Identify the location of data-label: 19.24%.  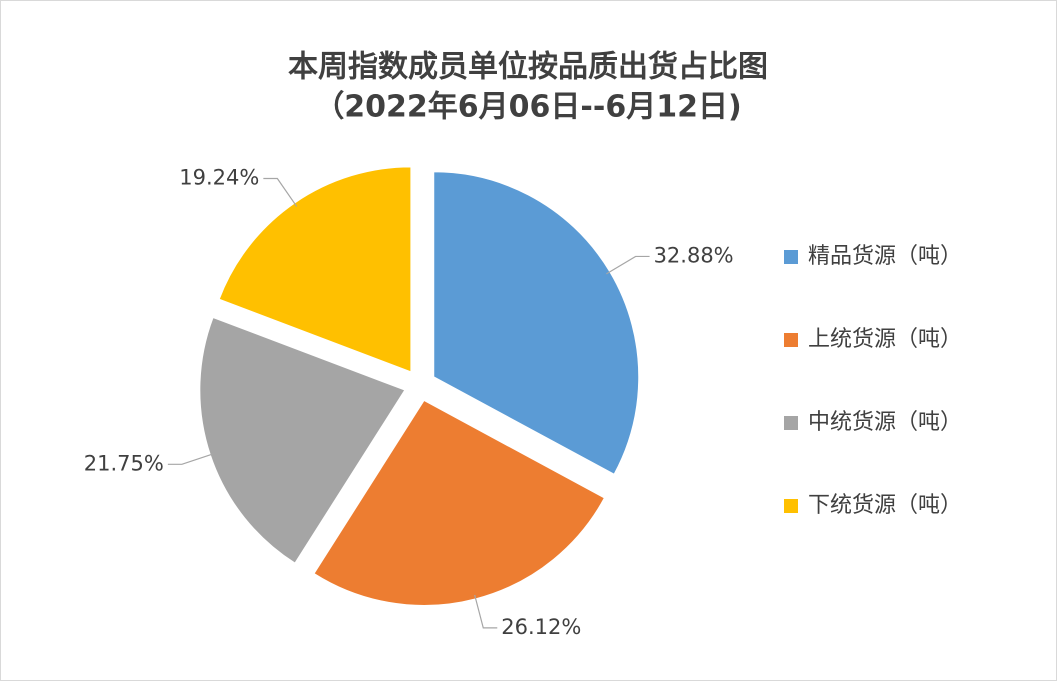
(219, 177).